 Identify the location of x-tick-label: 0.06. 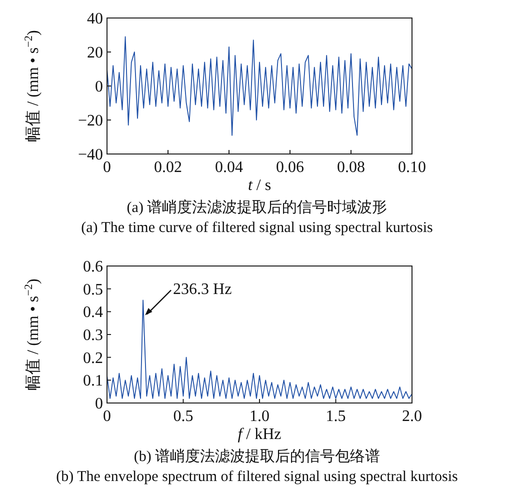
(290, 167).